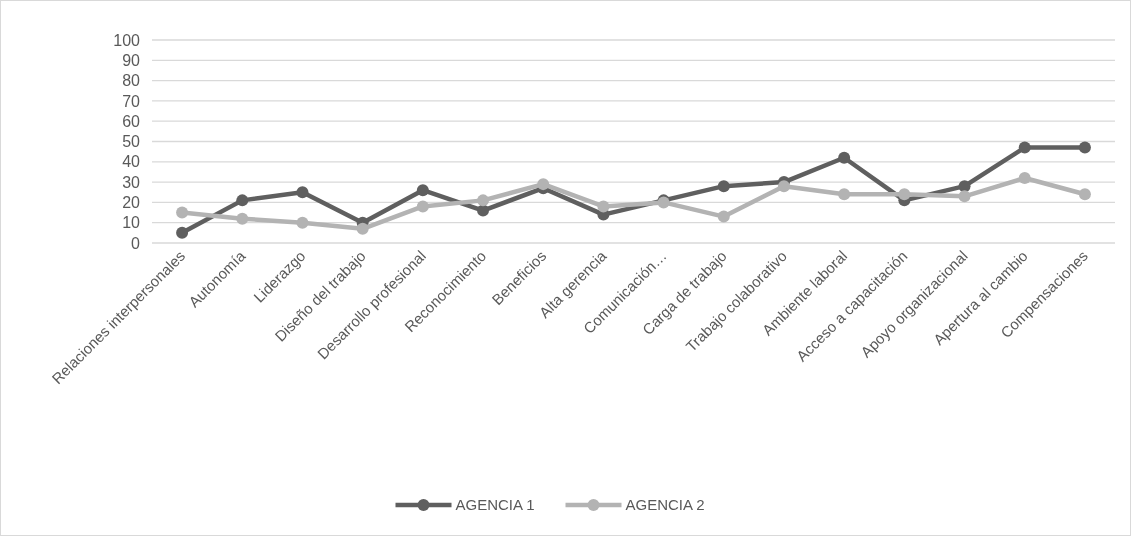 Image resolution: width=1131 pixels, height=536 pixels. I want to click on y-tick-label: 0, so click(136, 243).